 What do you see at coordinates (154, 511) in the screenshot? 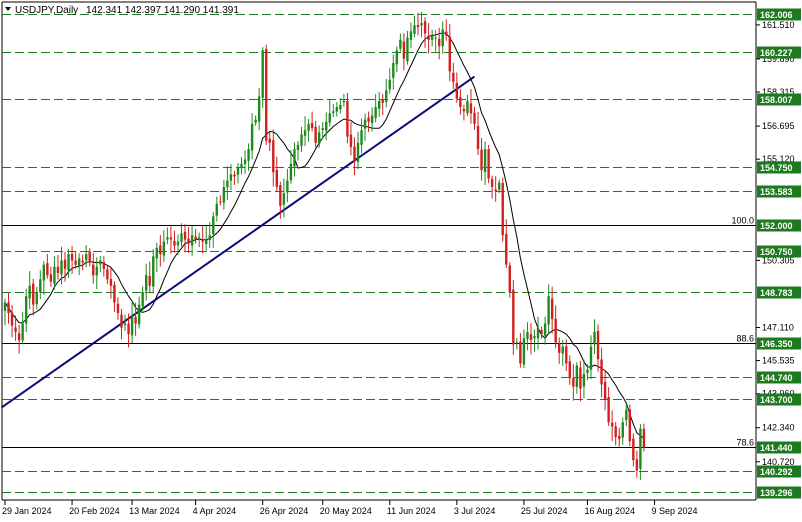
I see `x-tick-label-2: 13 Mar 2024` at bounding box center [154, 511].